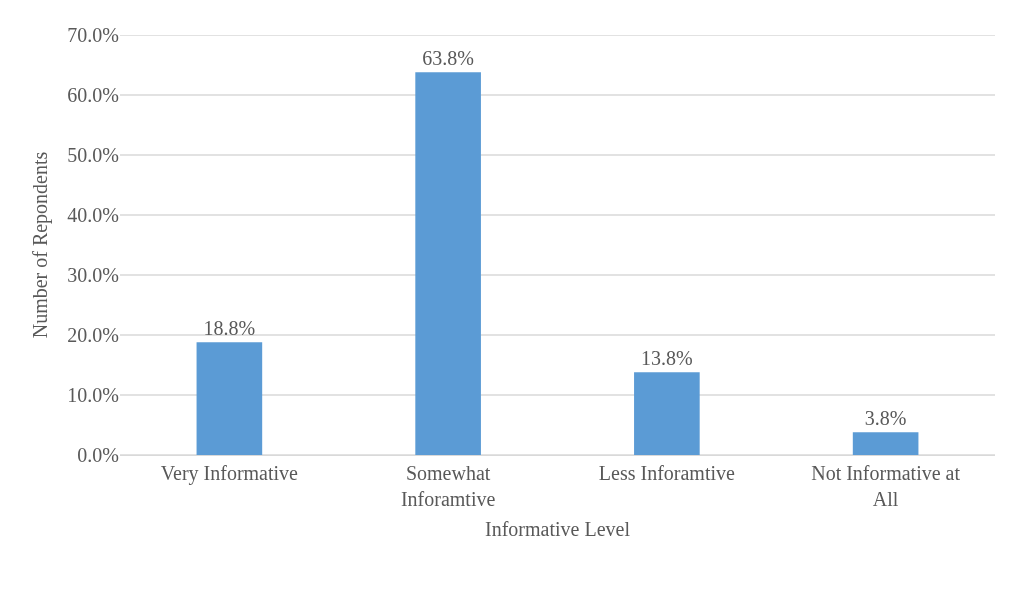 The height and width of the screenshot is (600, 1012). I want to click on y-axis-title: Number of Repondents, so click(40, 245).